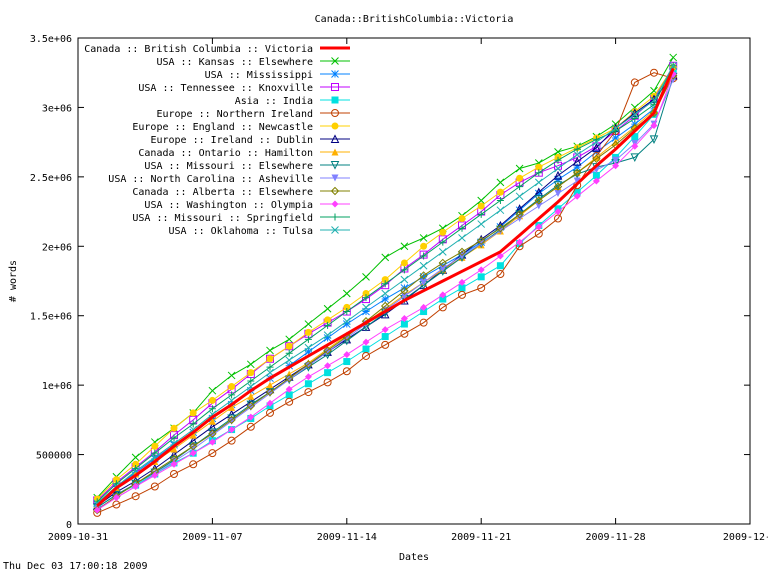 The height and width of the screenshot is (580, 768). What do you see at coordinates (244, 153) in the screenshot?
I see `legend-item-canada-ontario-hamilton: Canada :: Ontario :: Hamilton` at bounding box center [244, 153].